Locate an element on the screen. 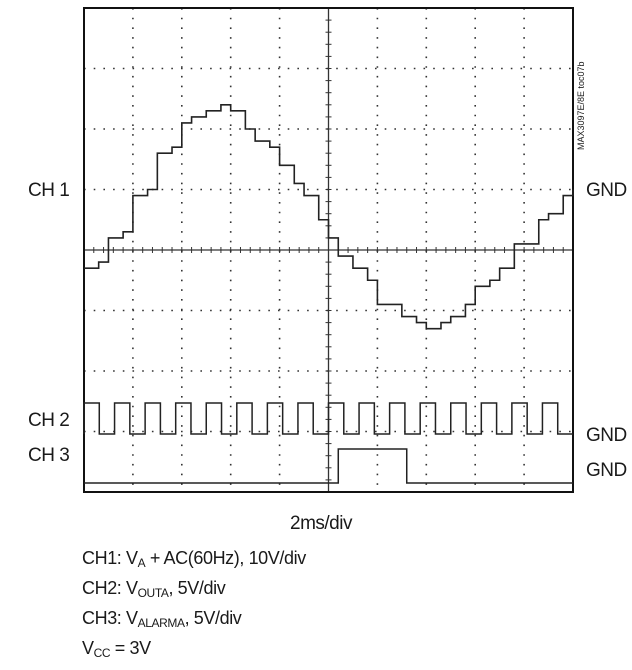  ch2-trace is located at coordinates (328, 418).